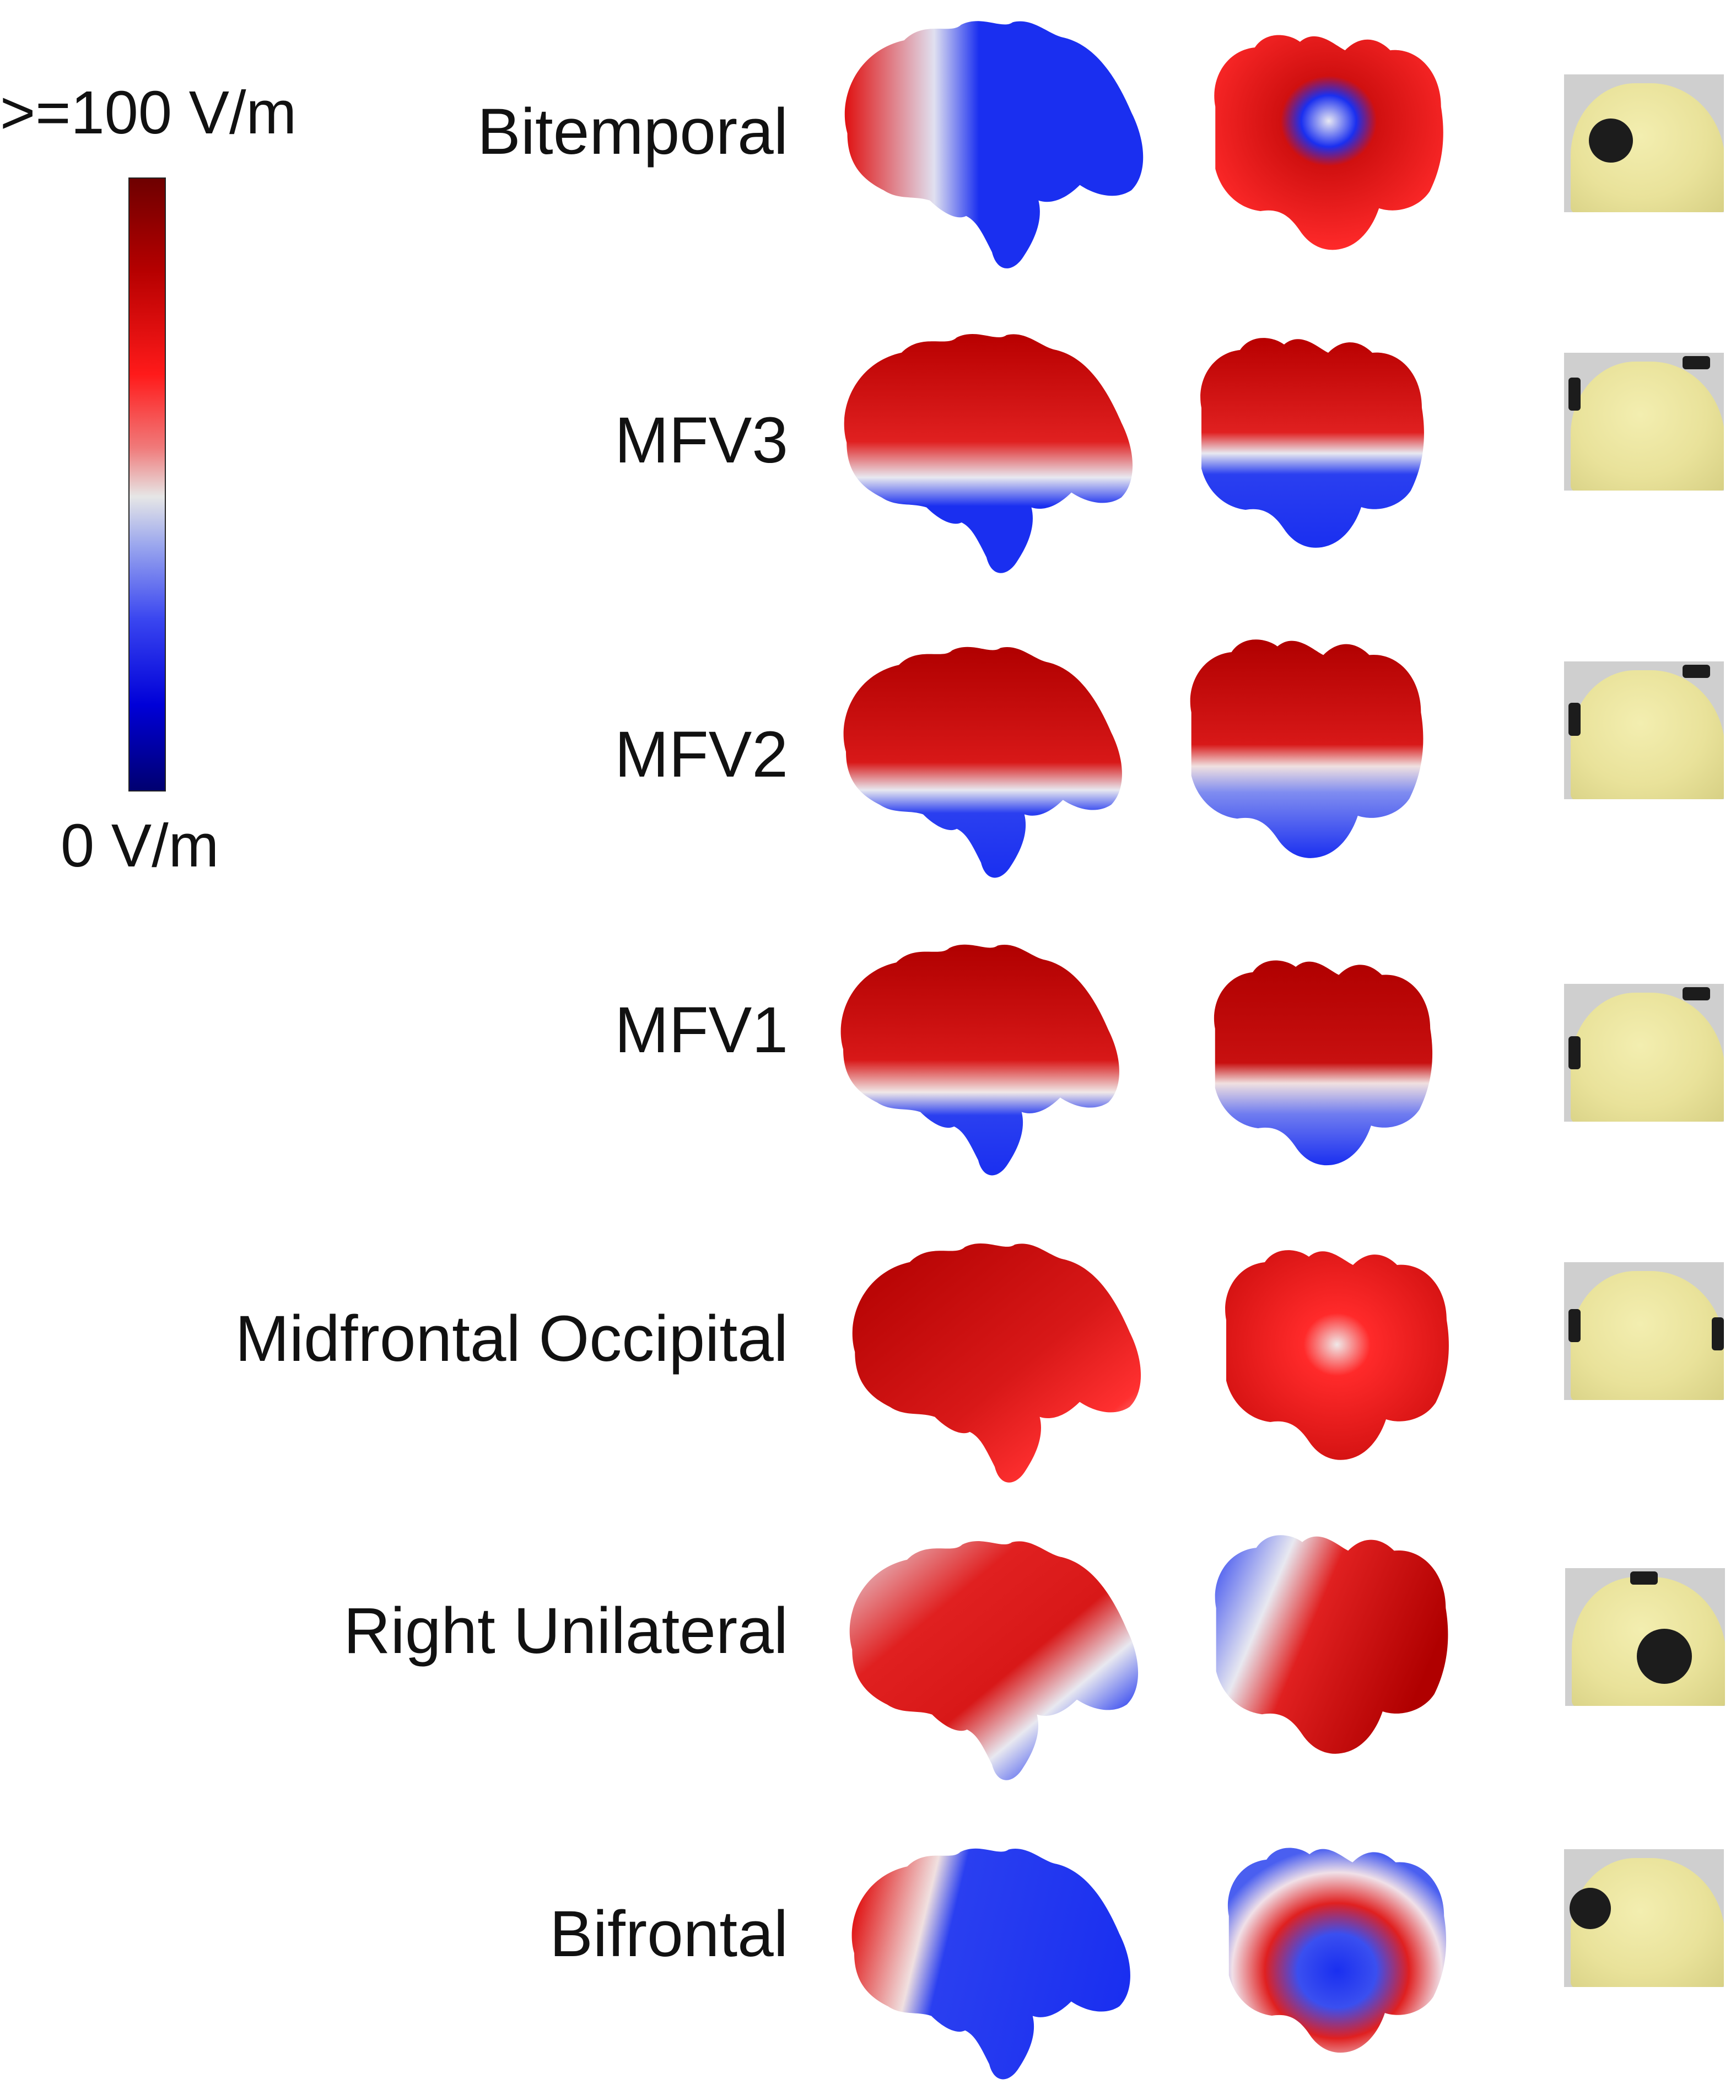  I want to click on scale-min-label: 0 V/m, so click(140, 846).